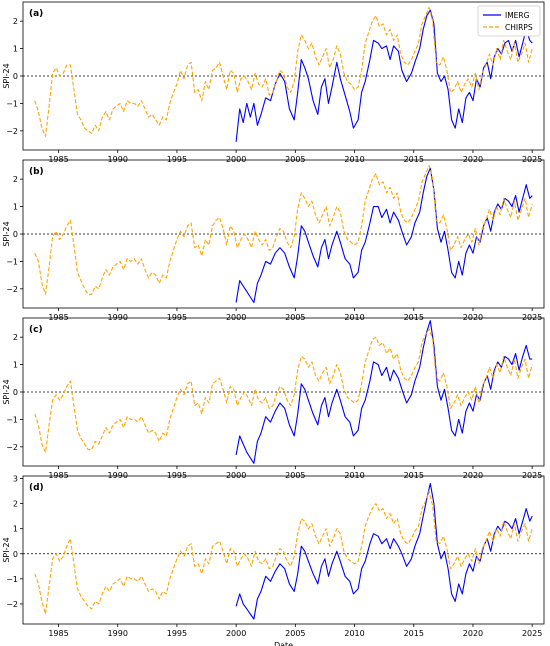  What do you see at coordinates (519, 27) in the screenshot?
I see `legend-label-chirps: CHIRPS` at bounding box center [519, 27].